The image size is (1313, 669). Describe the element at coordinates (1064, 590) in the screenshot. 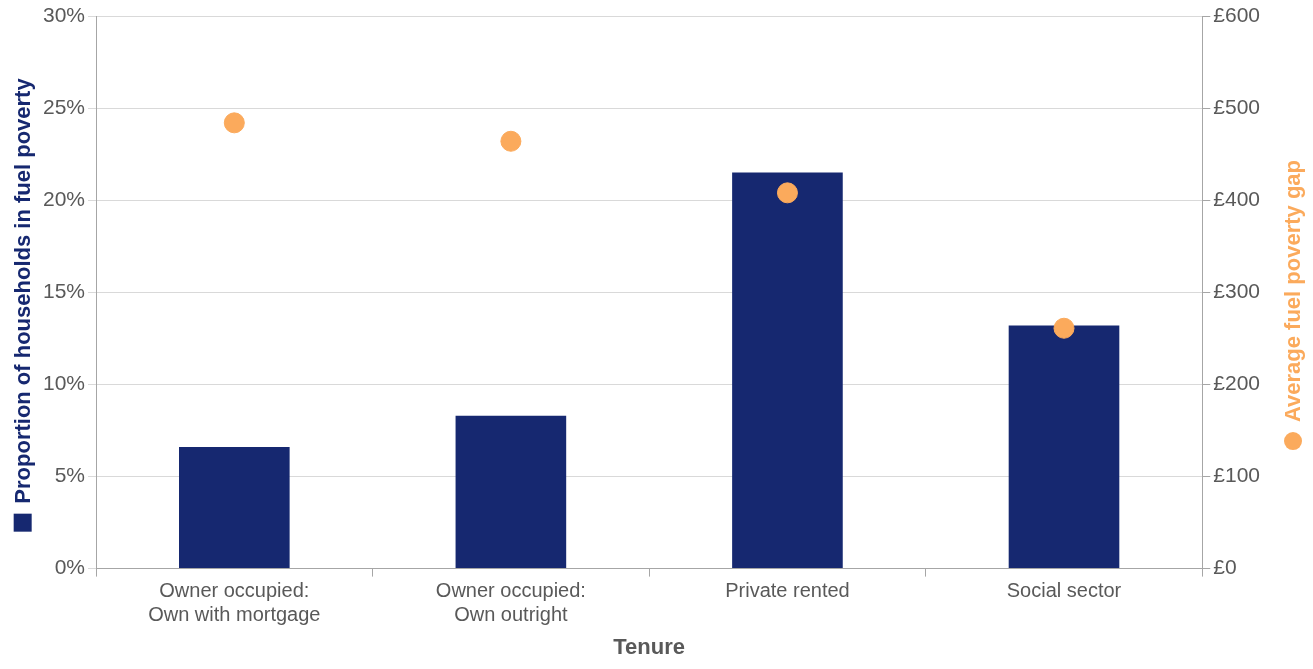

I see `x-tick-label: Social sector` at that location.